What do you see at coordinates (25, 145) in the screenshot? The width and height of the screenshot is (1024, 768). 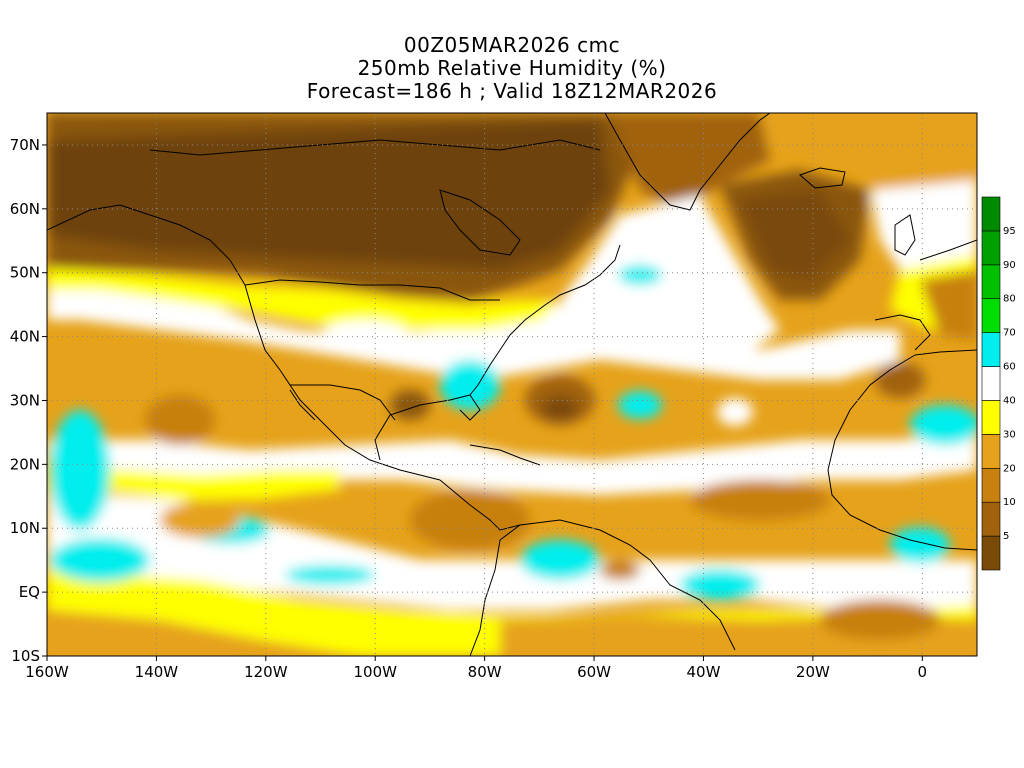 I see `lat-tick-label: 70N` at bounding box center [25, 145].